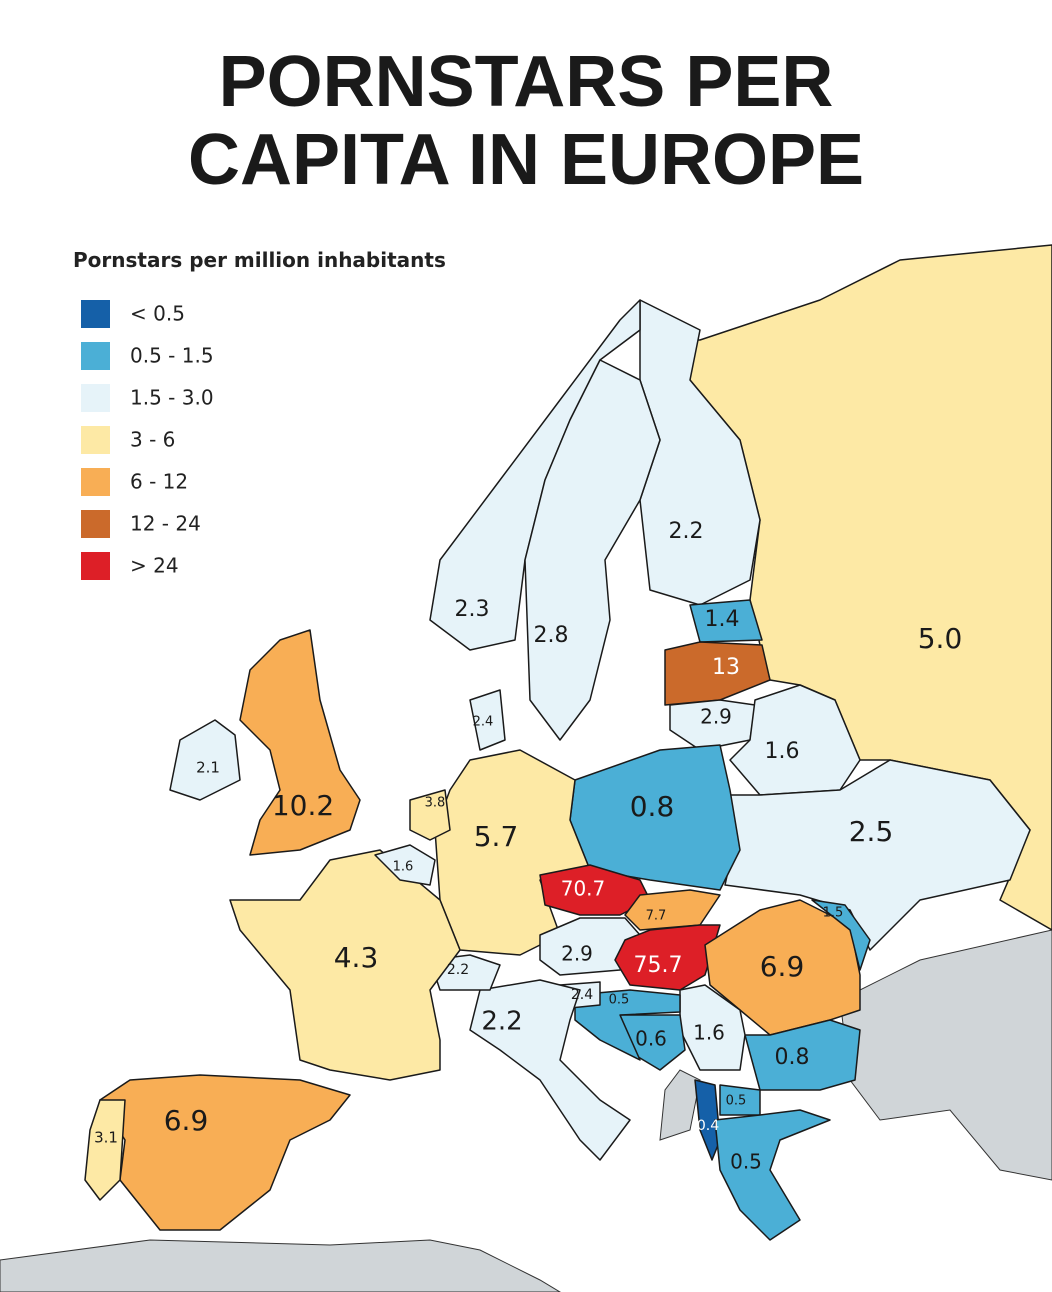  What do you see at coordinates (496, 836) in the screenshot?
I see `country-value: 5.7` at bounding box center [496, 836].